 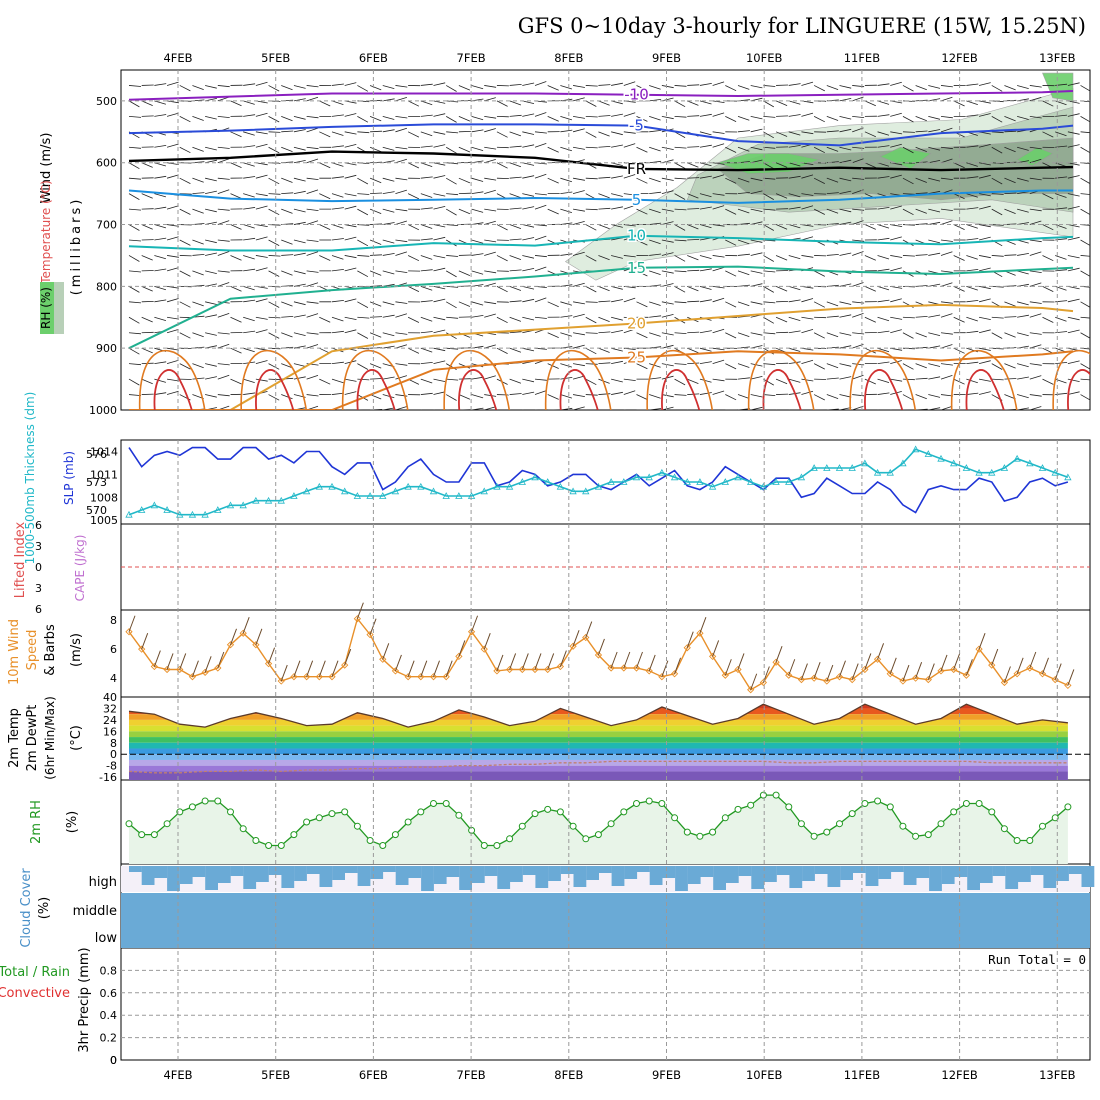 I want to click on isotherm-30-lobe, so click(x=275, y=389).